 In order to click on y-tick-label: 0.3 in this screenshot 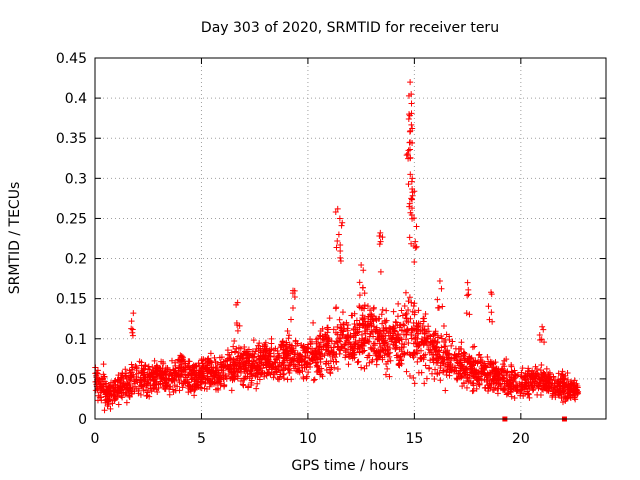, I will do `click(76, 179)`.